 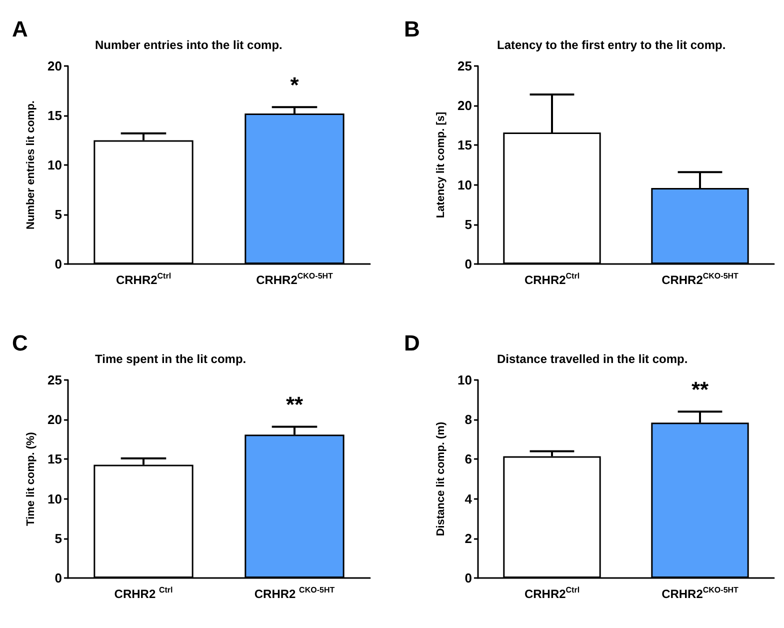 What do you see at coordinates (294, 593) in the screenshot?
I see `x-tick-label: CRHR2 CKO-5HT` at bounding box center [294, 593].